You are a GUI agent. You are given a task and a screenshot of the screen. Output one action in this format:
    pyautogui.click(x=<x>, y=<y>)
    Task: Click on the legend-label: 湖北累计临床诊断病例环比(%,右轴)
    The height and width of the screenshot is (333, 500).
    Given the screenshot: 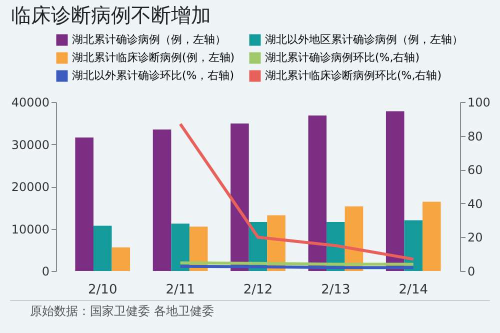 What is the action you would take?
    pyautogui.click(x=353, y=75)
    